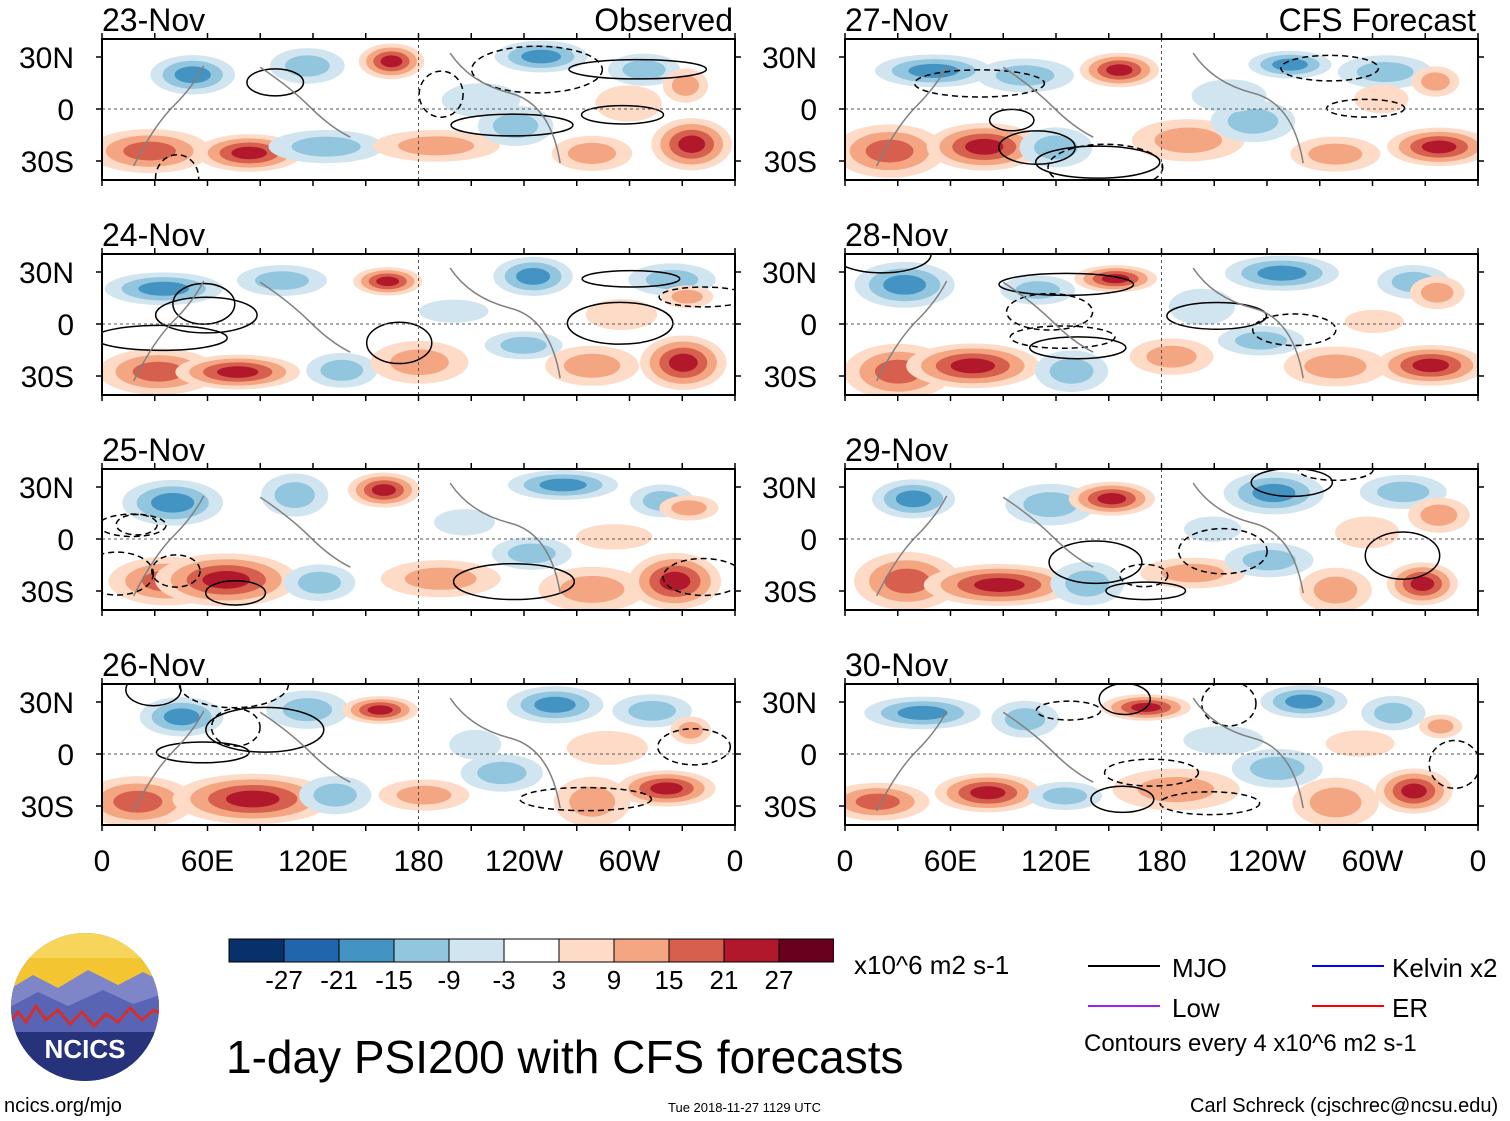  What do you see at coordinates (63, 1106) in the screenshot?
I see `footer-url: ncics.org/mjo` at bounding box center [63, 1106].